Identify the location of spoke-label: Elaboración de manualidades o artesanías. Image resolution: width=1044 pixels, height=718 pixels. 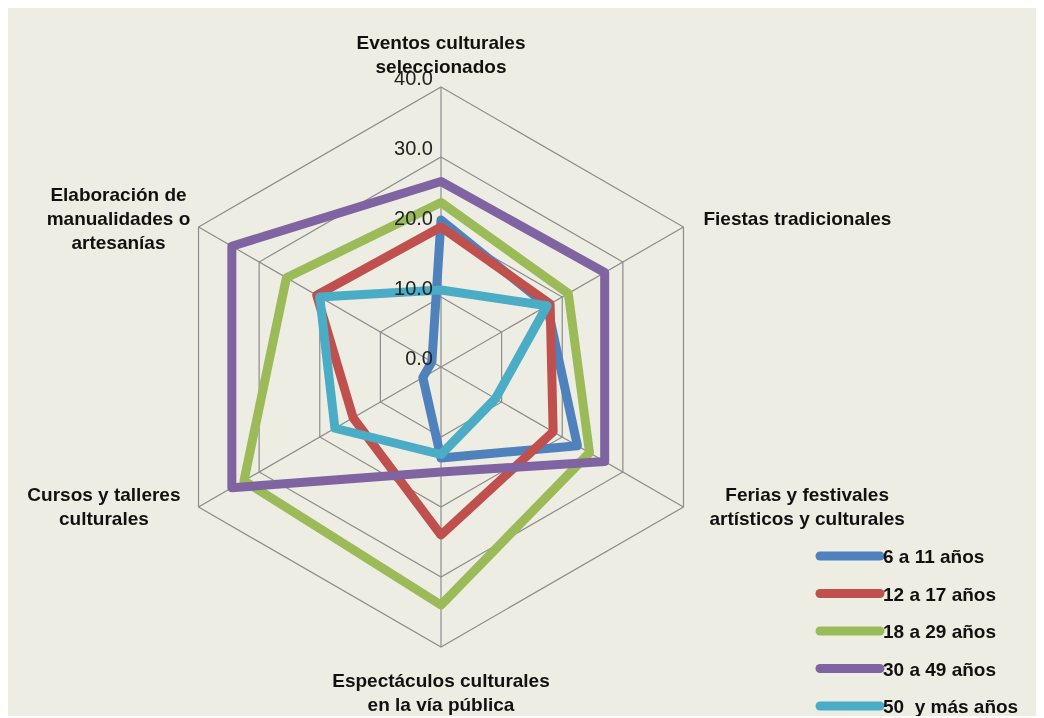
(118, 218).